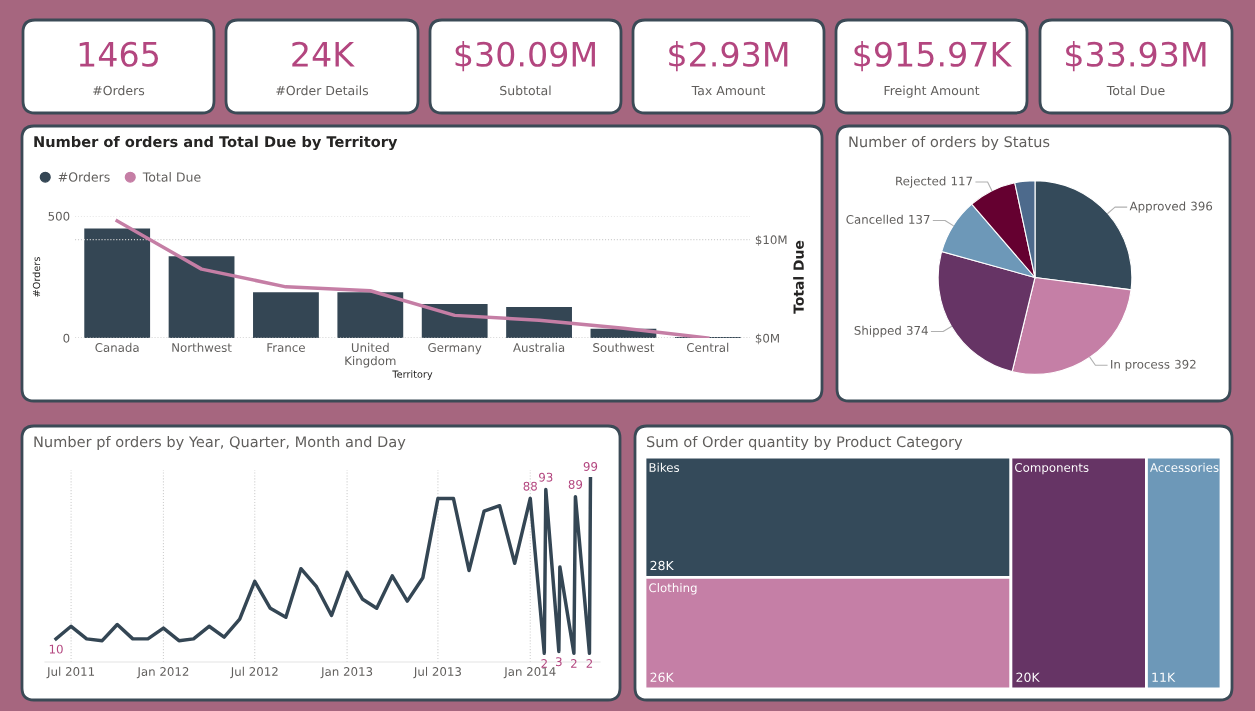  I want to click on category-label: Clothing, so click(673, 589).